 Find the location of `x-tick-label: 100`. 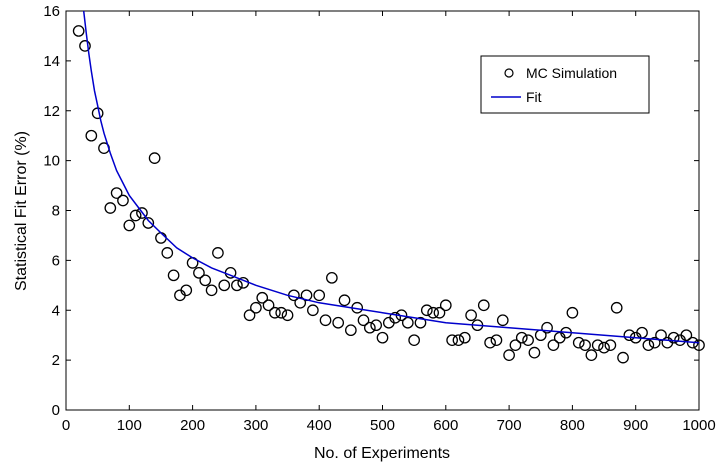

x-tick-label: 100 is located at coordinates (129, 425).